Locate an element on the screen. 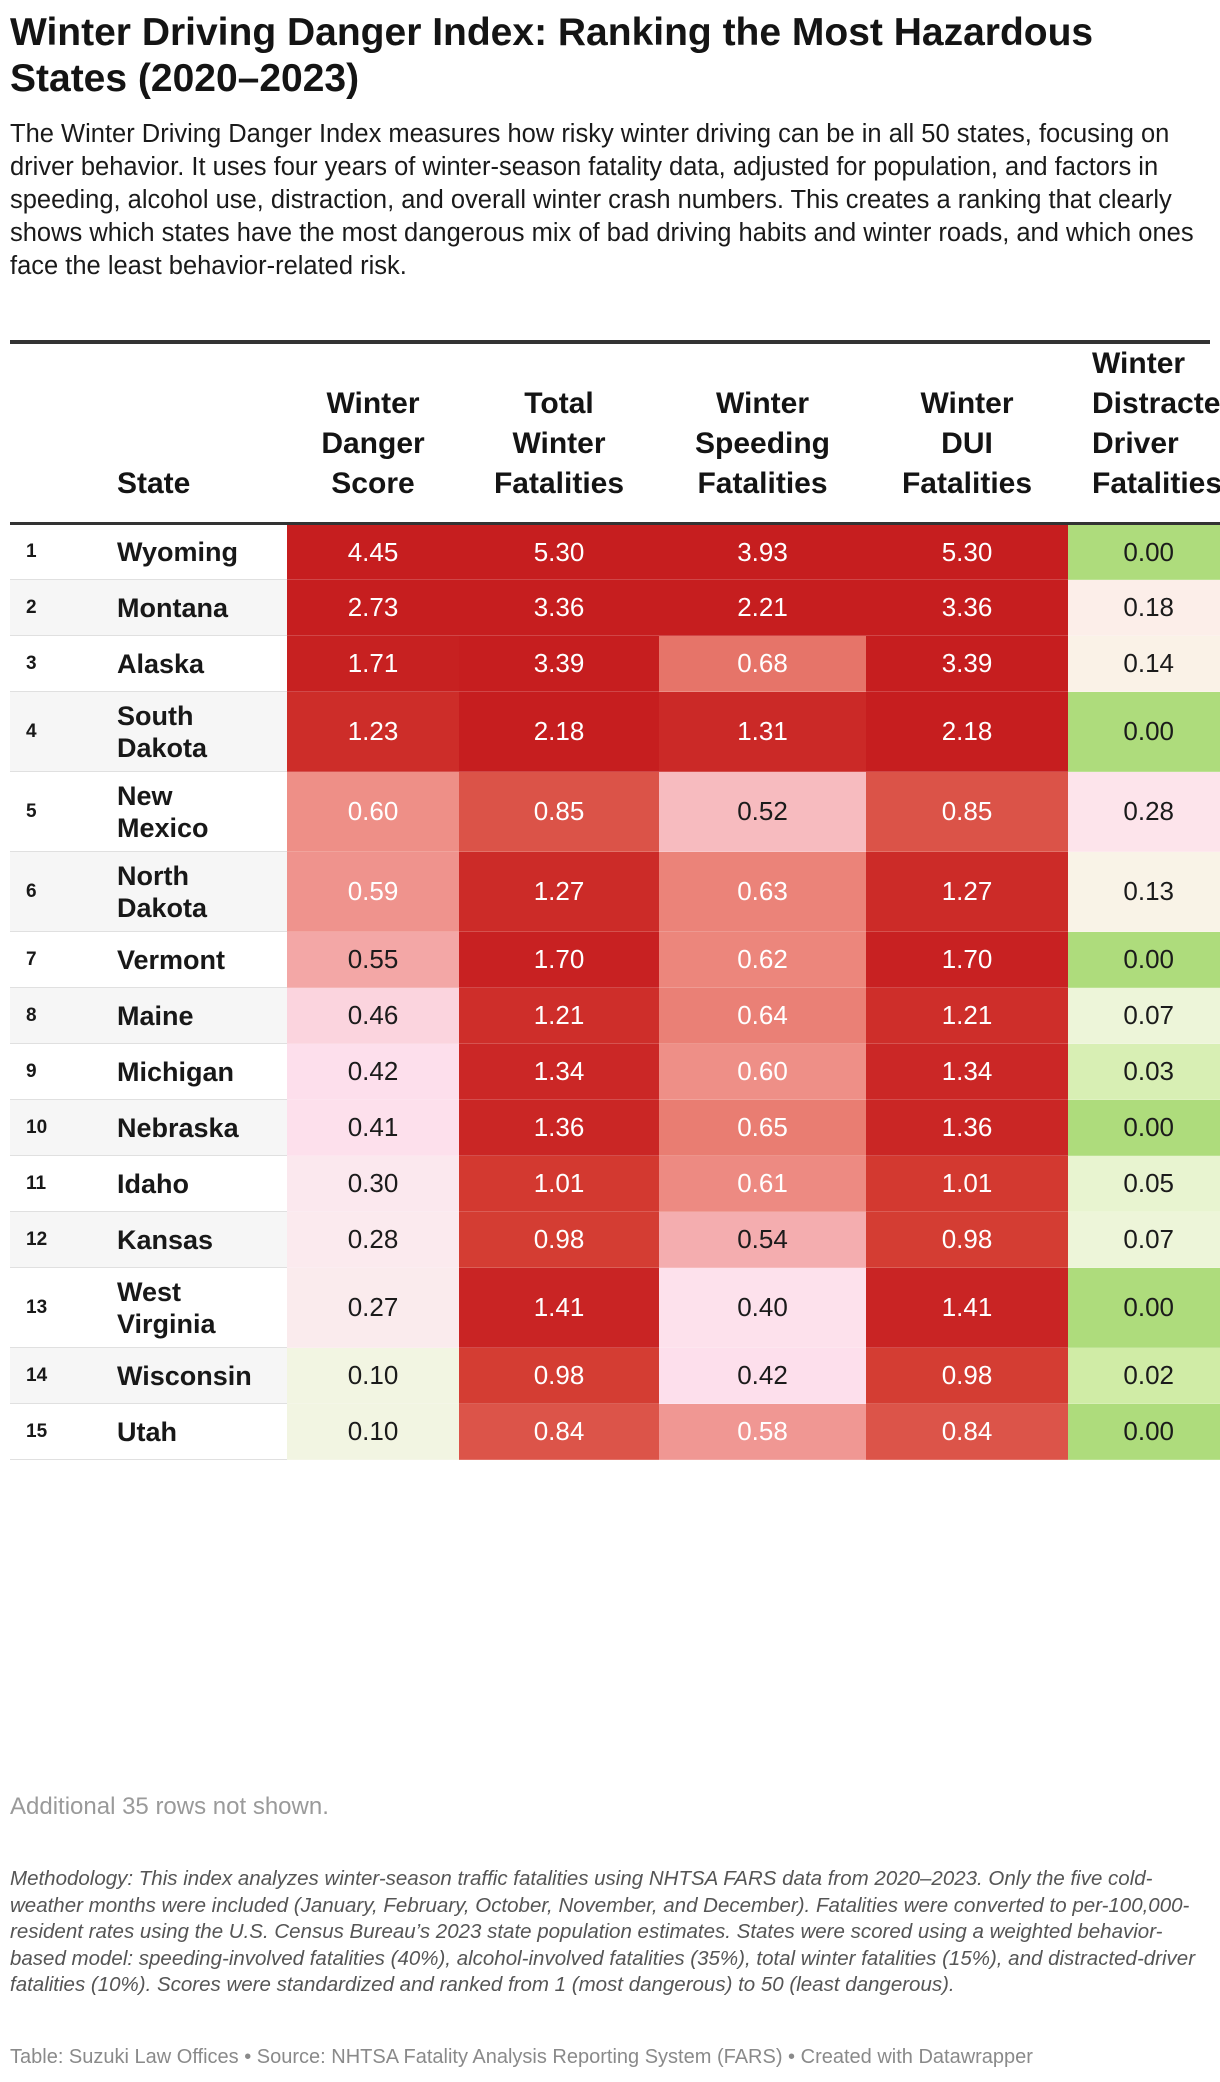 This screenshot has width=1220, height=2082. cell-rank: 11 is located at coordinates (63, 1183).